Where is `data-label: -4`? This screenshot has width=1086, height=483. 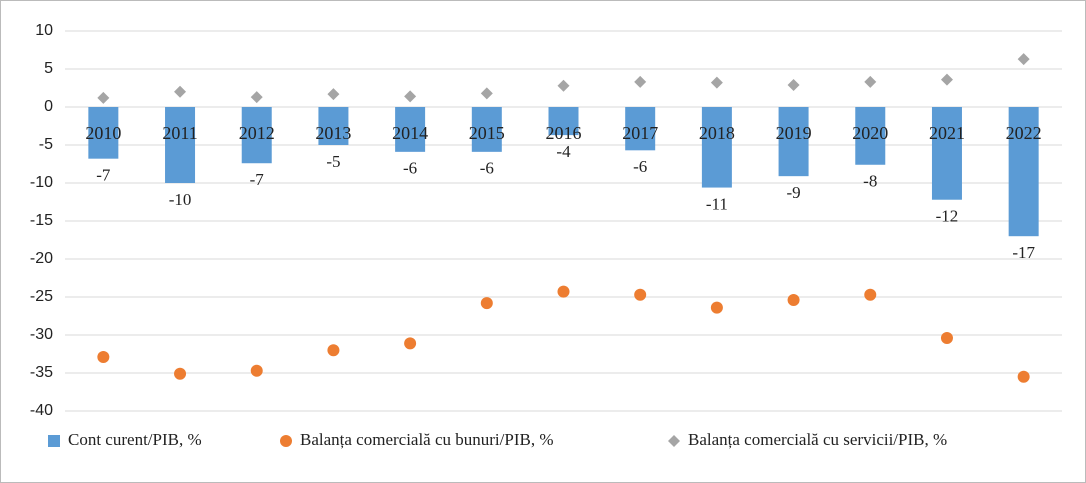 data-label: -4 is located at coordinates (563, 151).